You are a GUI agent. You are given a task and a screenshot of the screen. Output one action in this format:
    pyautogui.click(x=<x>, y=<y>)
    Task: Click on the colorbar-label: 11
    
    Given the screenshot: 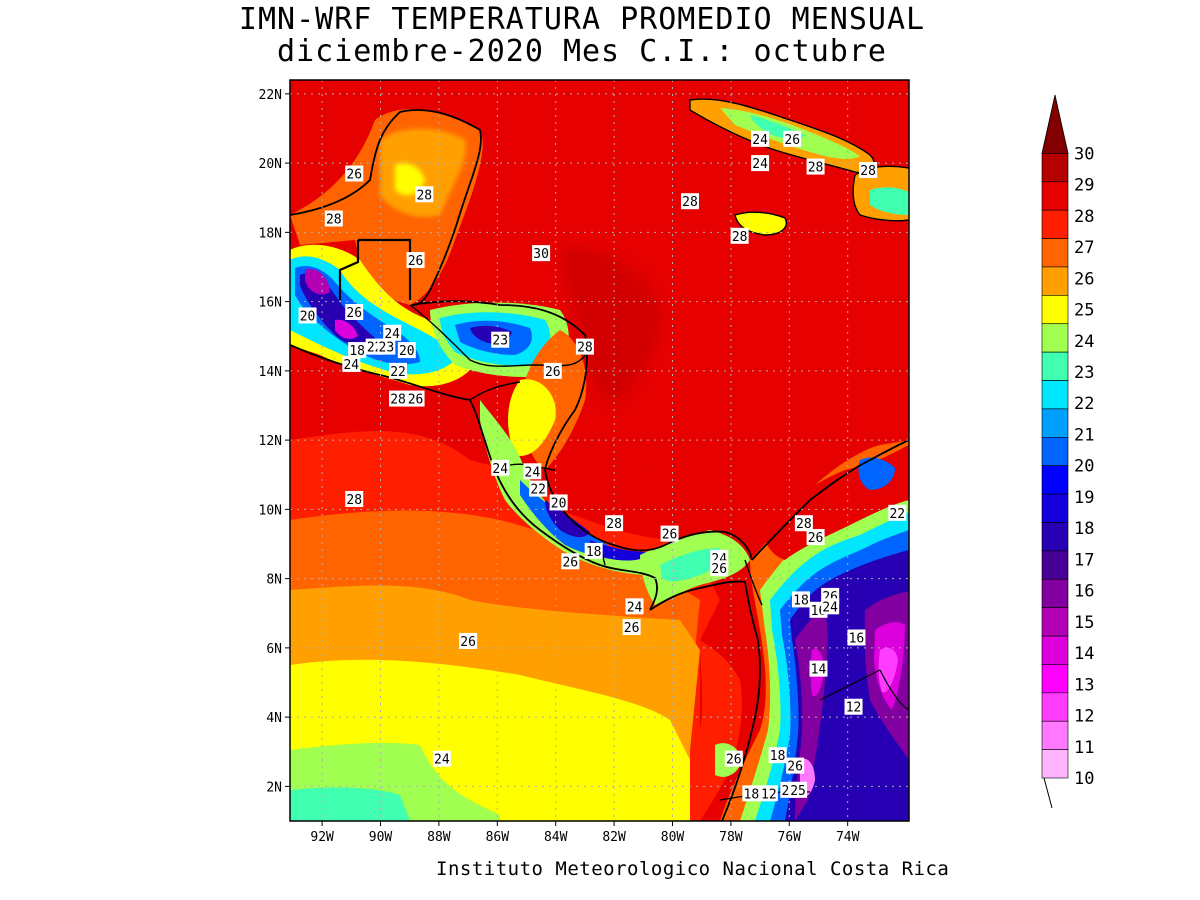 What is the action you would take?
    pyautogui.click(x=1084, y=748)
    